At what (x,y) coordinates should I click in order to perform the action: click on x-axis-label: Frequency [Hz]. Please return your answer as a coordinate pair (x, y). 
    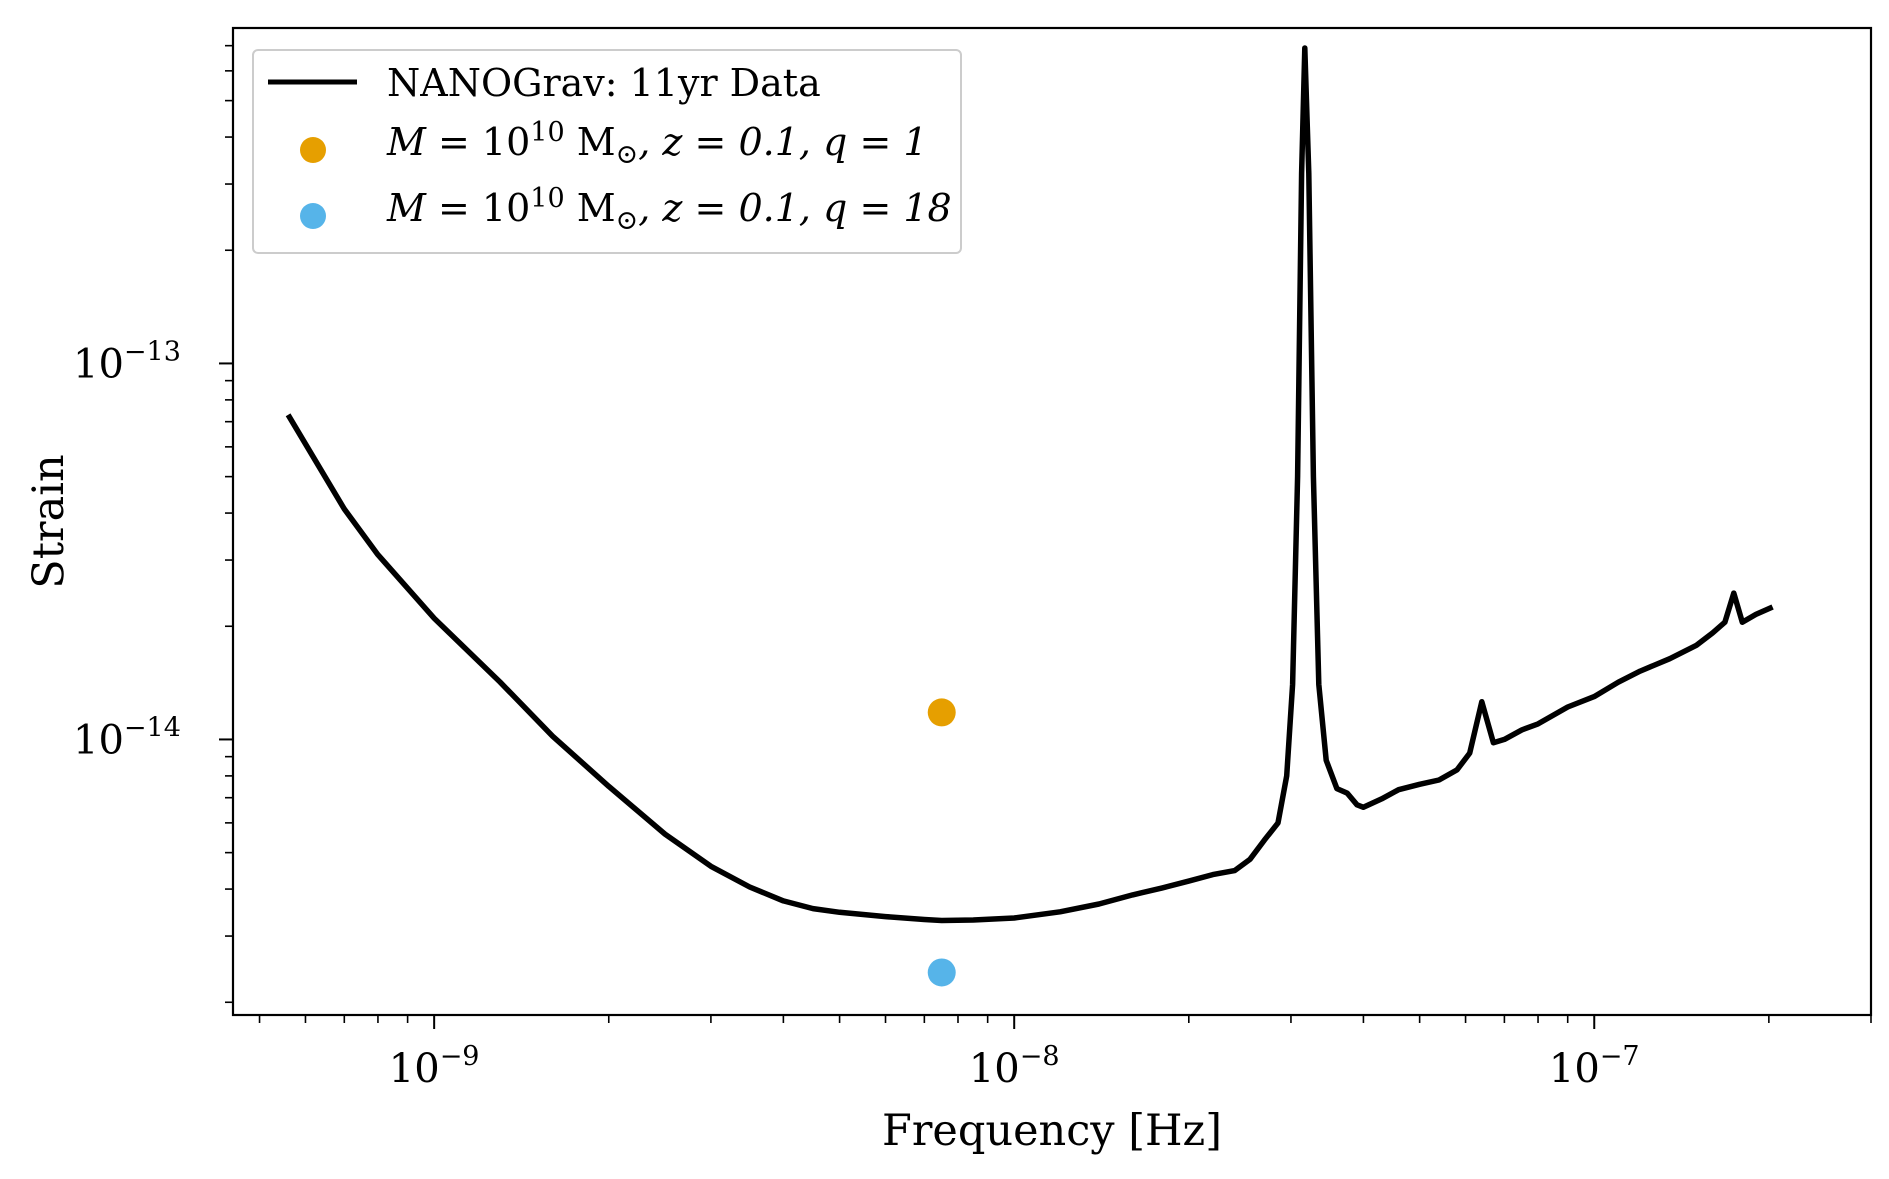
    Looking at the image, I should click on (1052, 1131).